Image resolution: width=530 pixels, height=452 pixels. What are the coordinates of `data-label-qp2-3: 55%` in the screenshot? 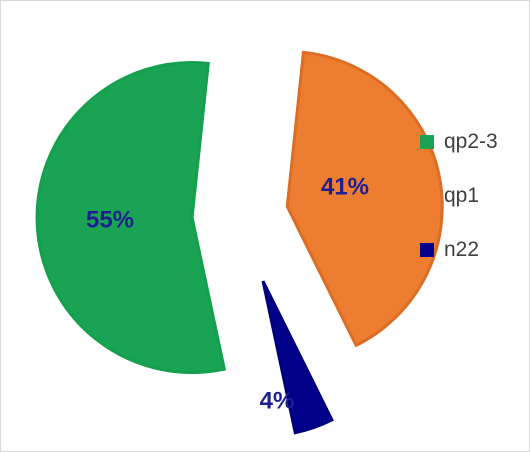 It's located at (110, 219).